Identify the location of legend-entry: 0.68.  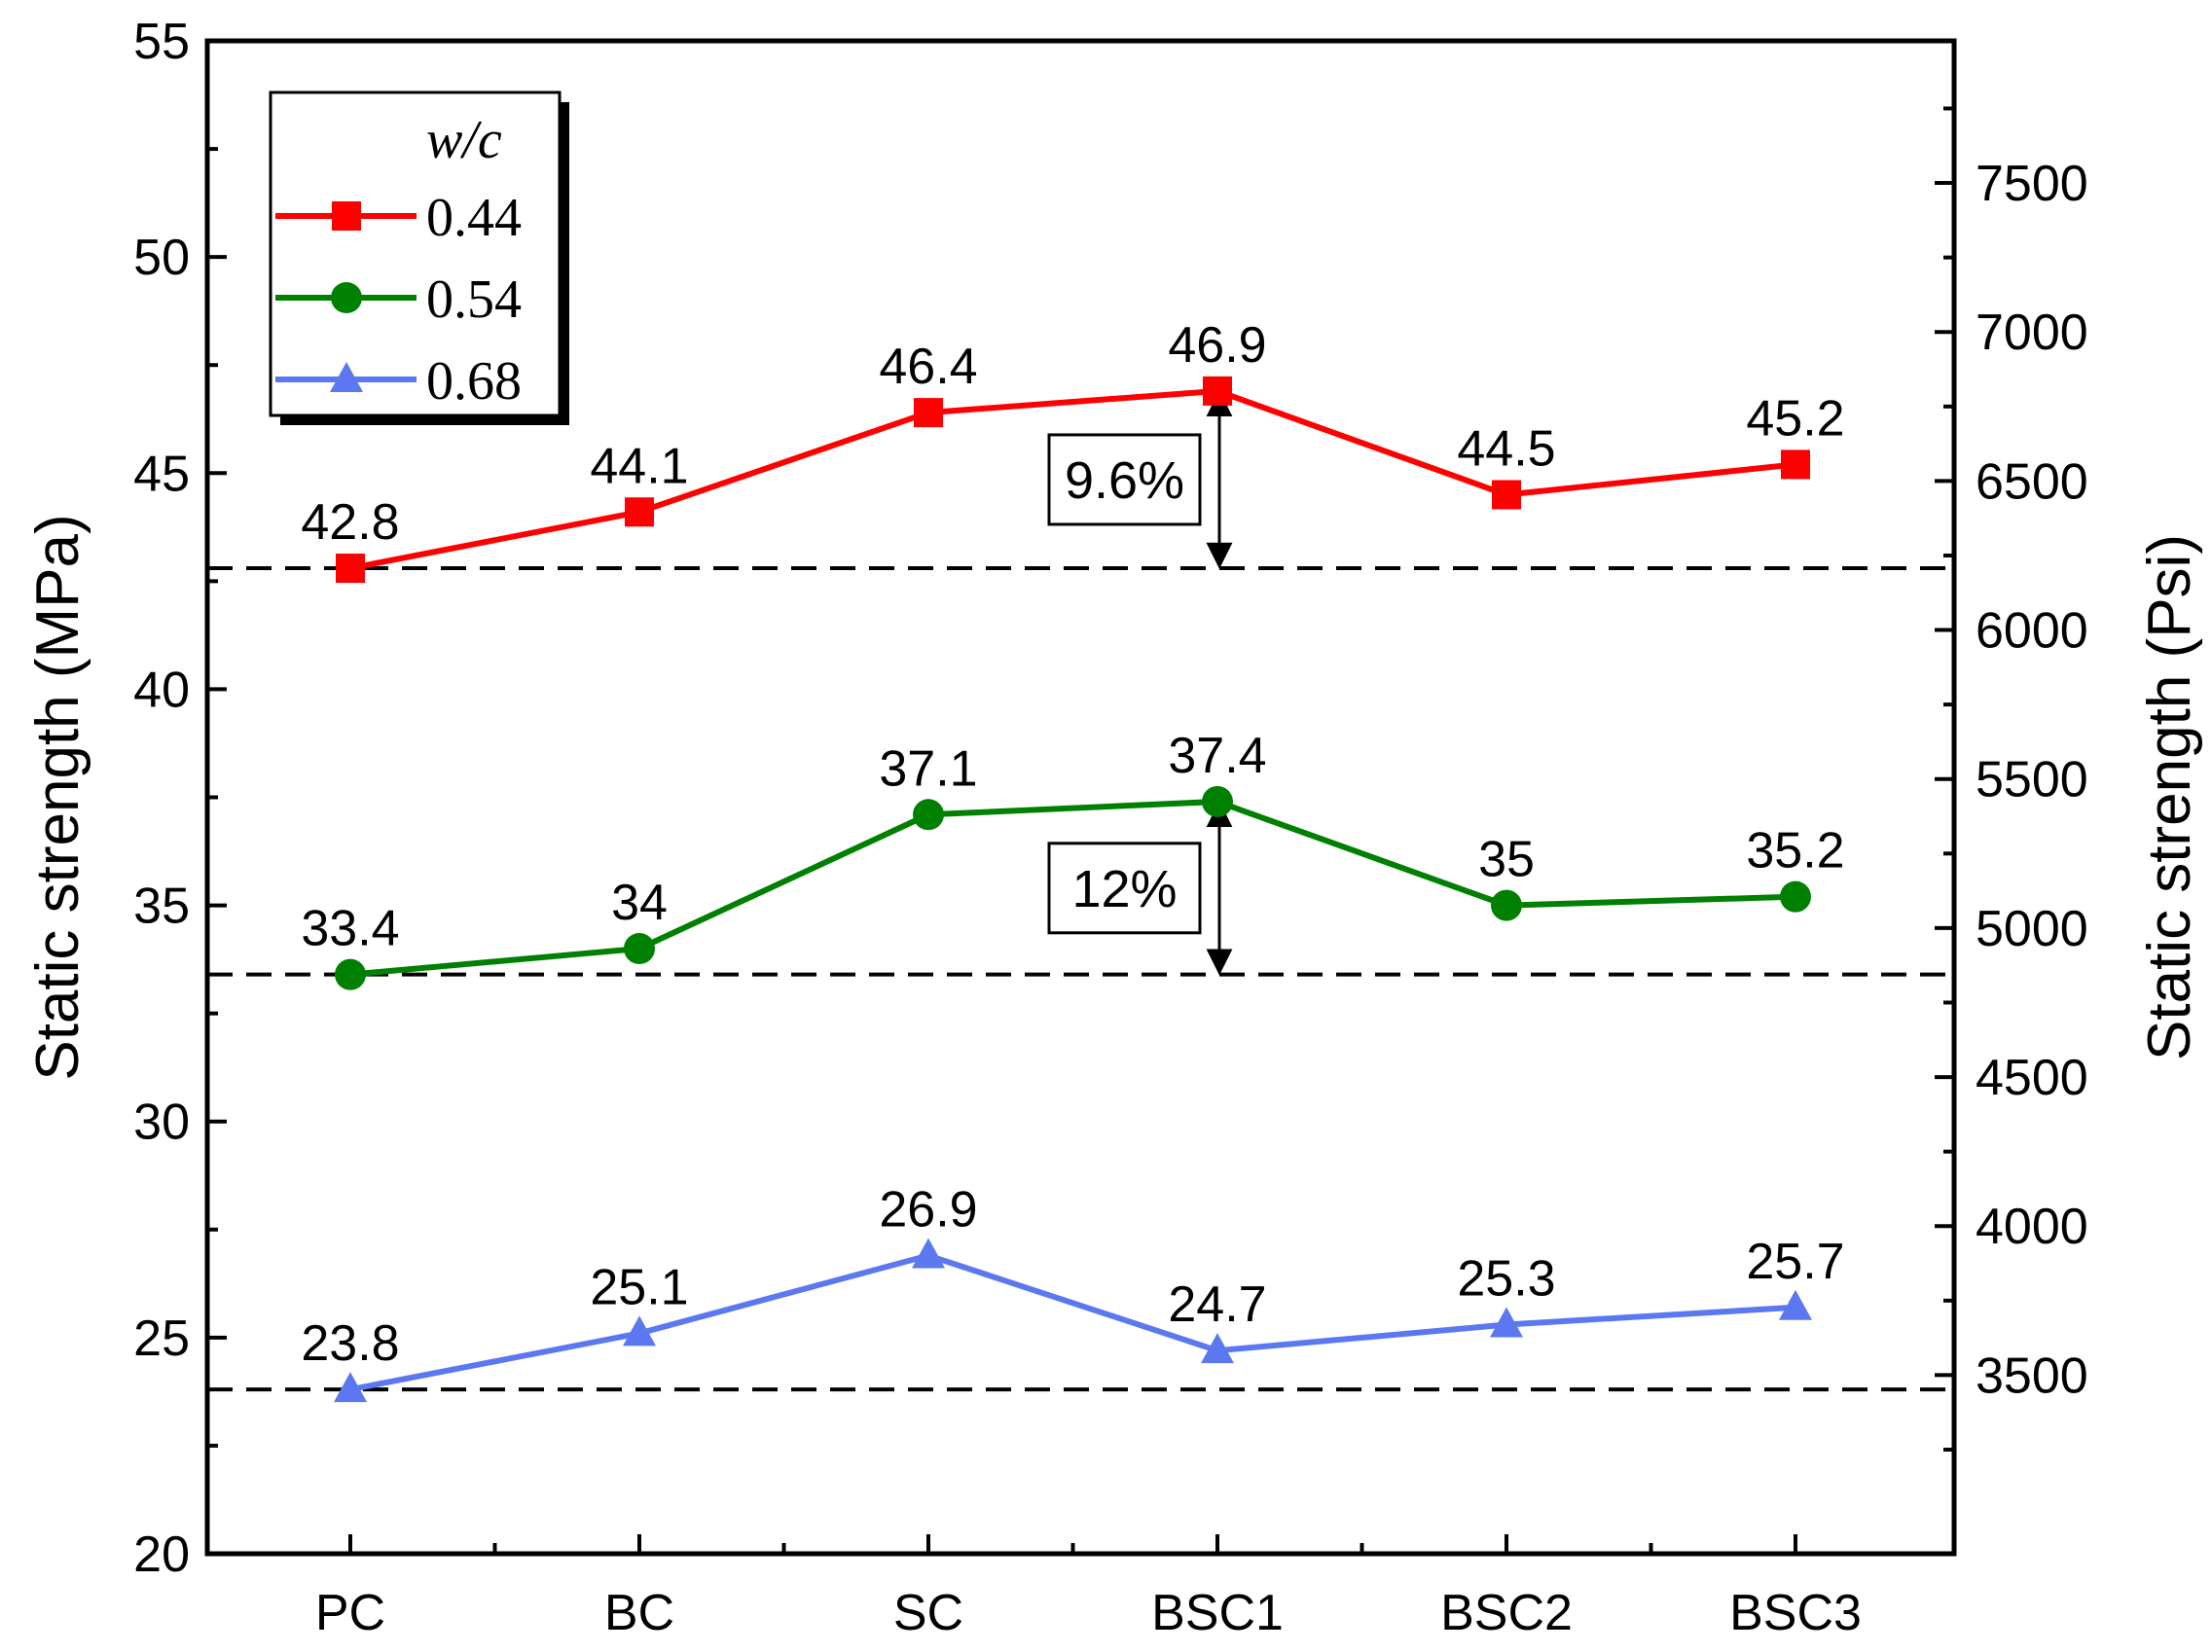
(474, 381).